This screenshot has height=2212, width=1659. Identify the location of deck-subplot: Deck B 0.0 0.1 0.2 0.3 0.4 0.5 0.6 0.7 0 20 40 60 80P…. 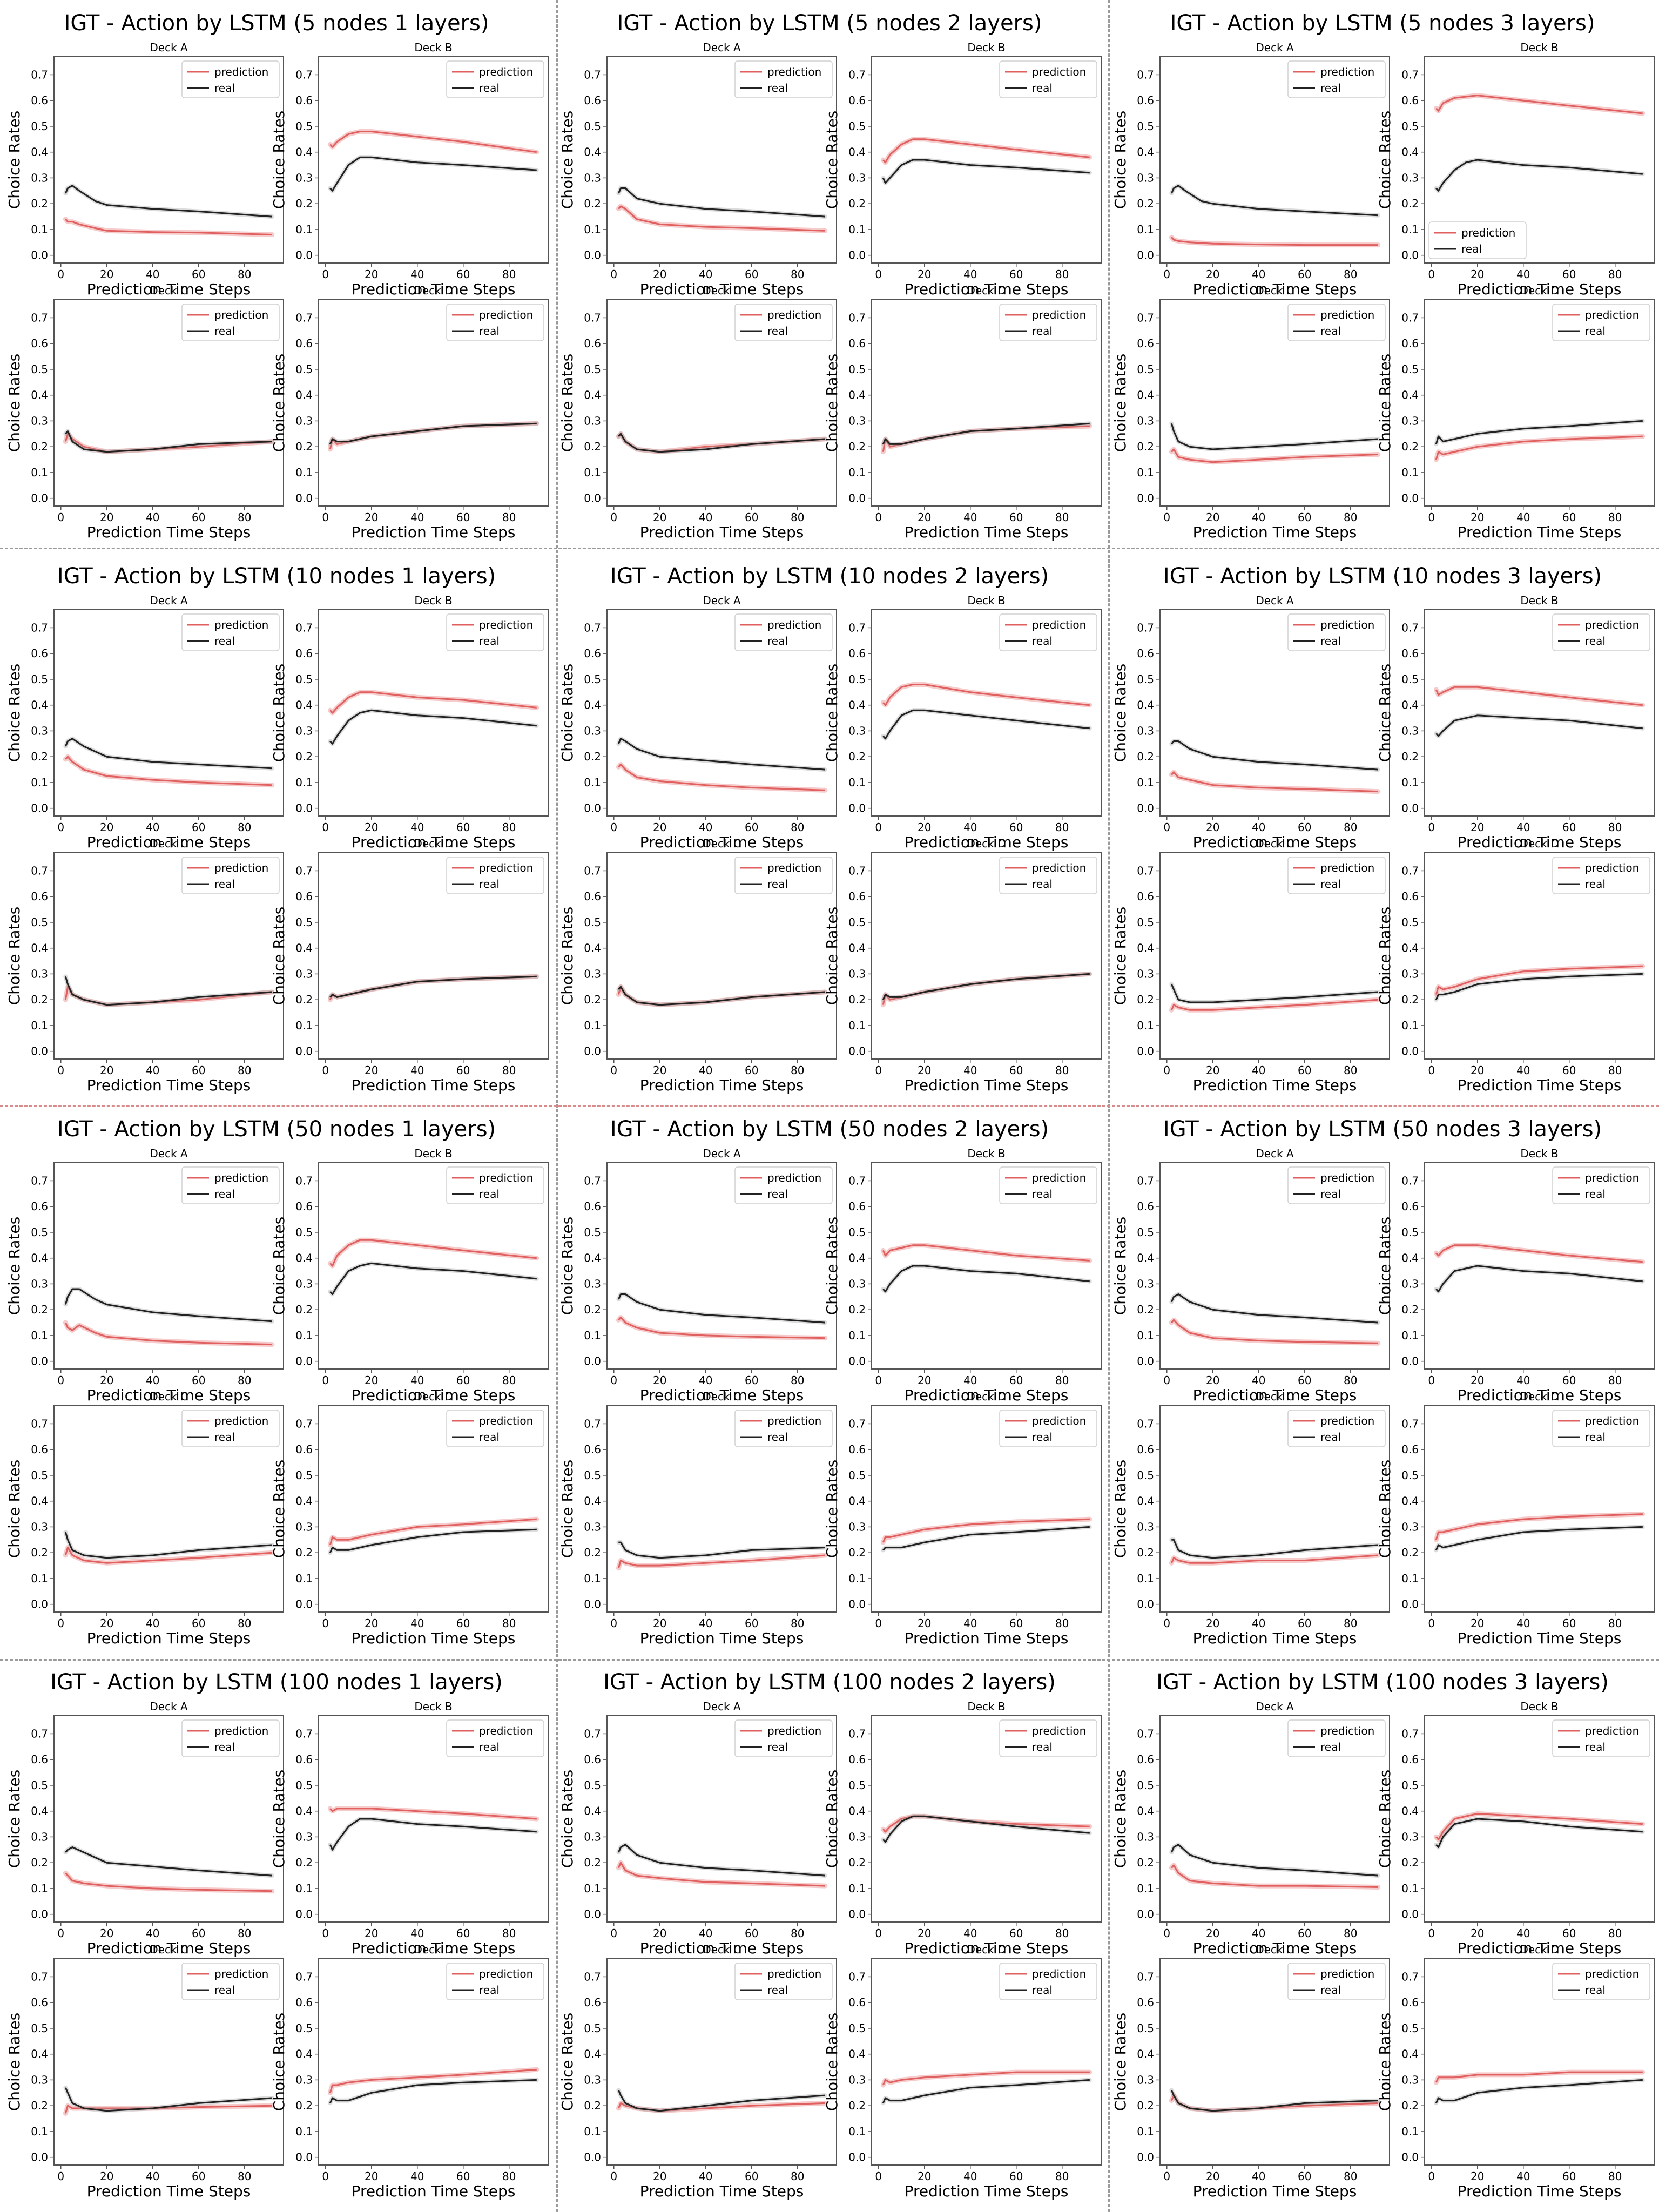
(409, 1828).